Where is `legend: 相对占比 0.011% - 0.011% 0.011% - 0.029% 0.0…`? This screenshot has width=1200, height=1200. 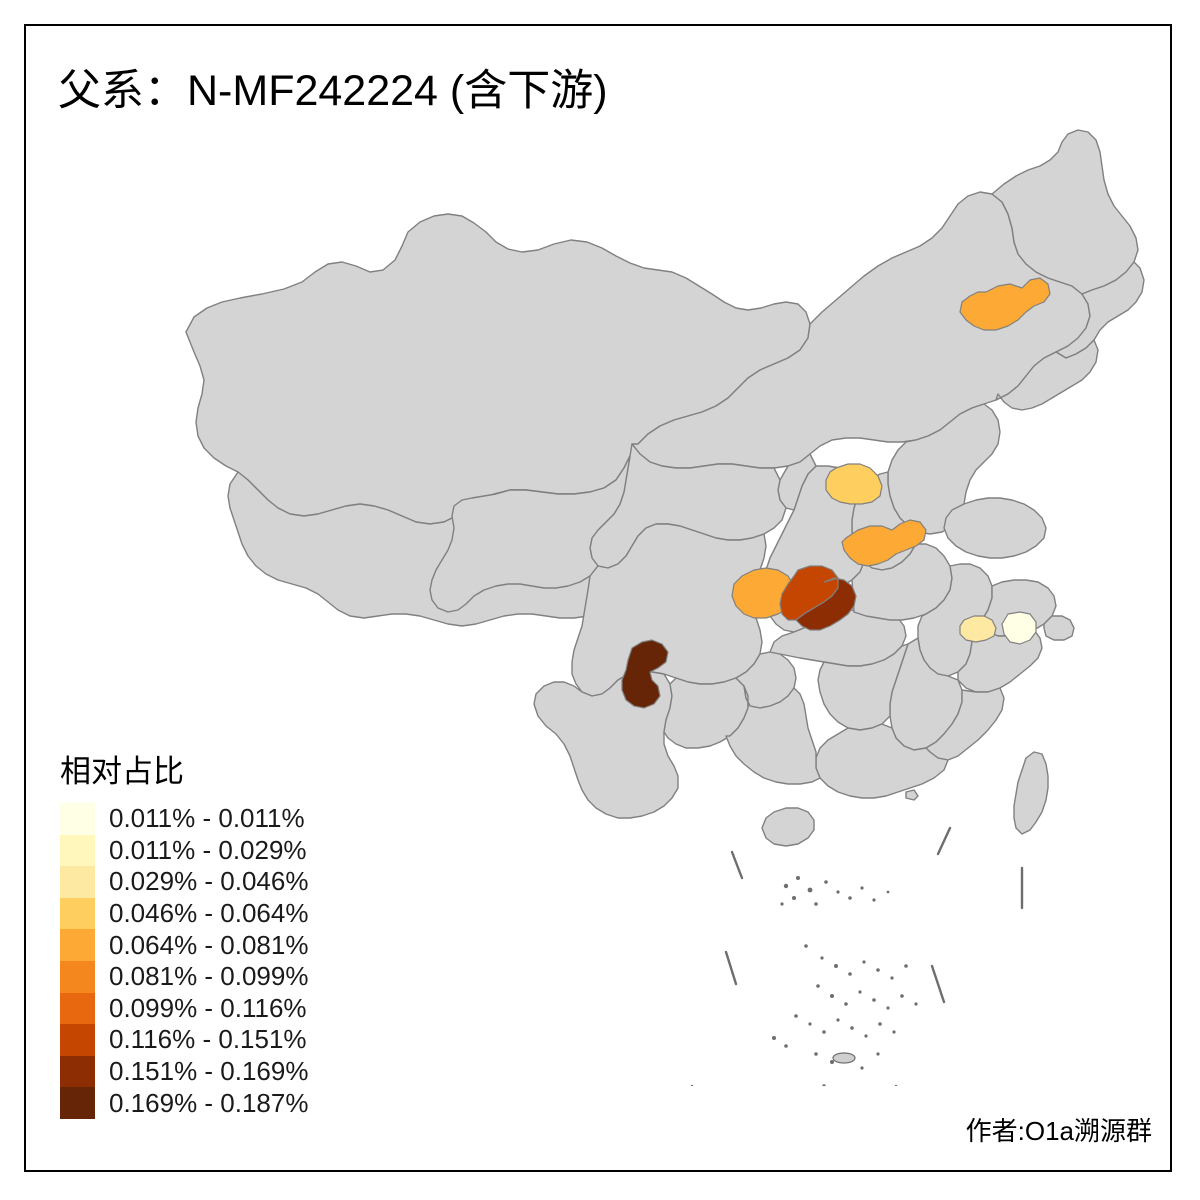
legend: 相对占比 0.011% - 0.011% 0.011% - 0.029% 0.0… is located at coordinates (214, 932).